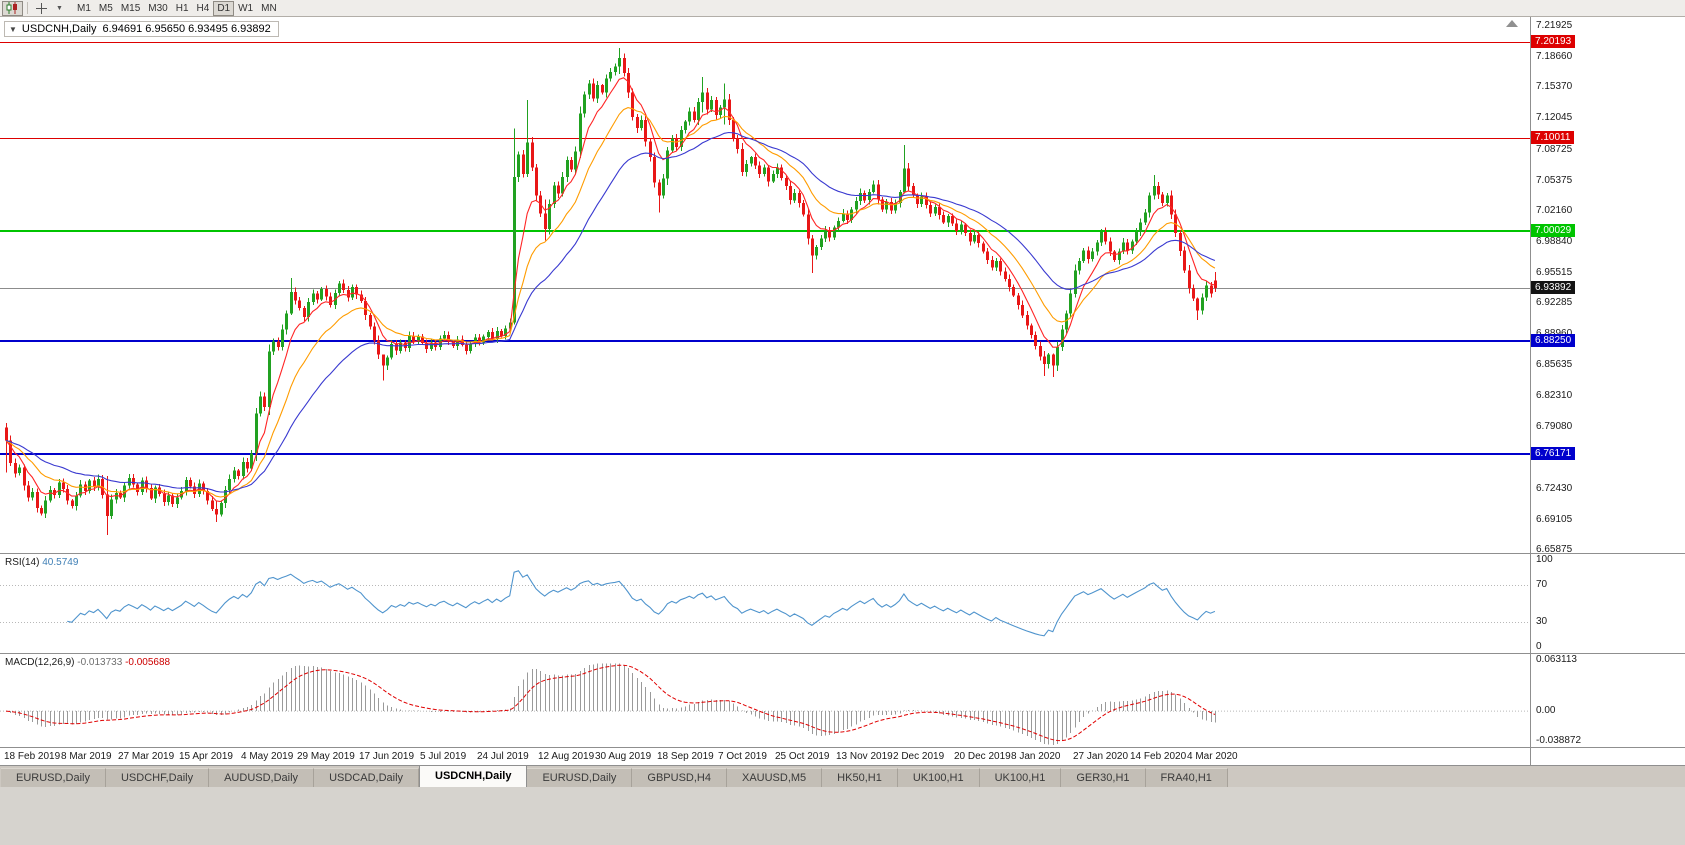  Describe the element at coordinates (206, 756) in the screenshot. I see `date-axis-label: 15 Apr 2019` at that location.